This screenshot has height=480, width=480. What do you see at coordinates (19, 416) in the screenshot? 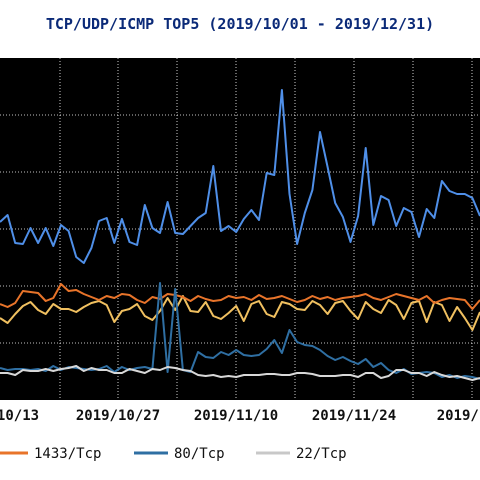
I see `x-tick-label: 10/13` at bounding box center [19, 416].